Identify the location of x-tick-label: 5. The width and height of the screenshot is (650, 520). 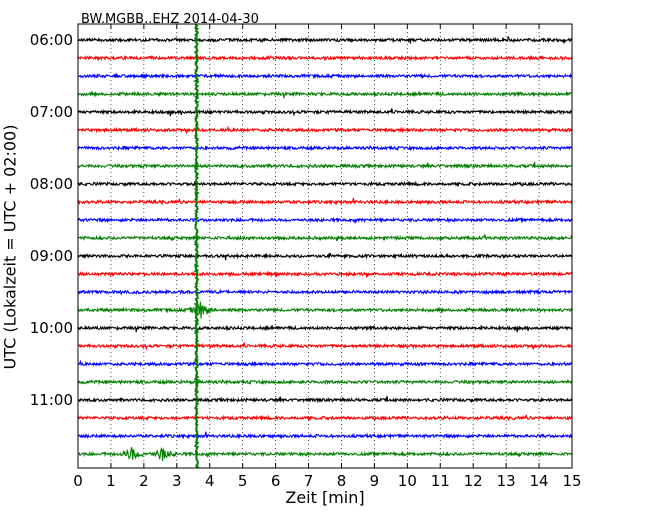
(243, 481).